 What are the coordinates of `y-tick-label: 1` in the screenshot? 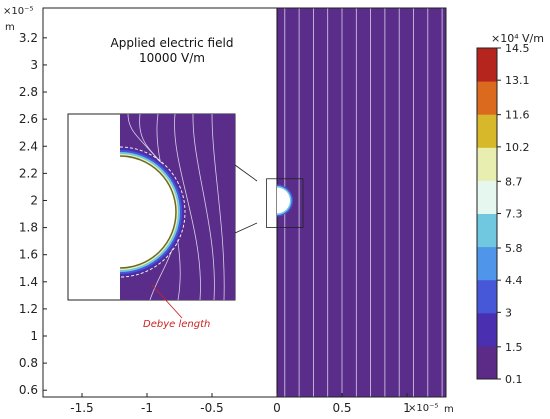 It's located at (34, 336).